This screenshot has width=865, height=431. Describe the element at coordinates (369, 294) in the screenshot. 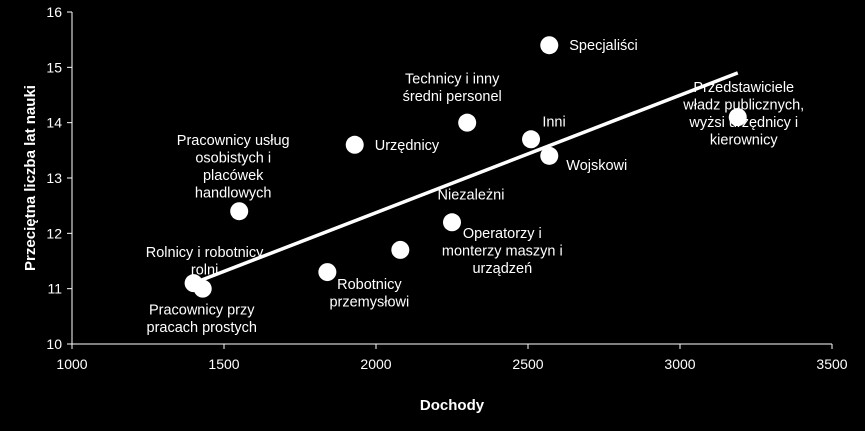

I see `point-label: Robotnicy przemysłowi` at that location.